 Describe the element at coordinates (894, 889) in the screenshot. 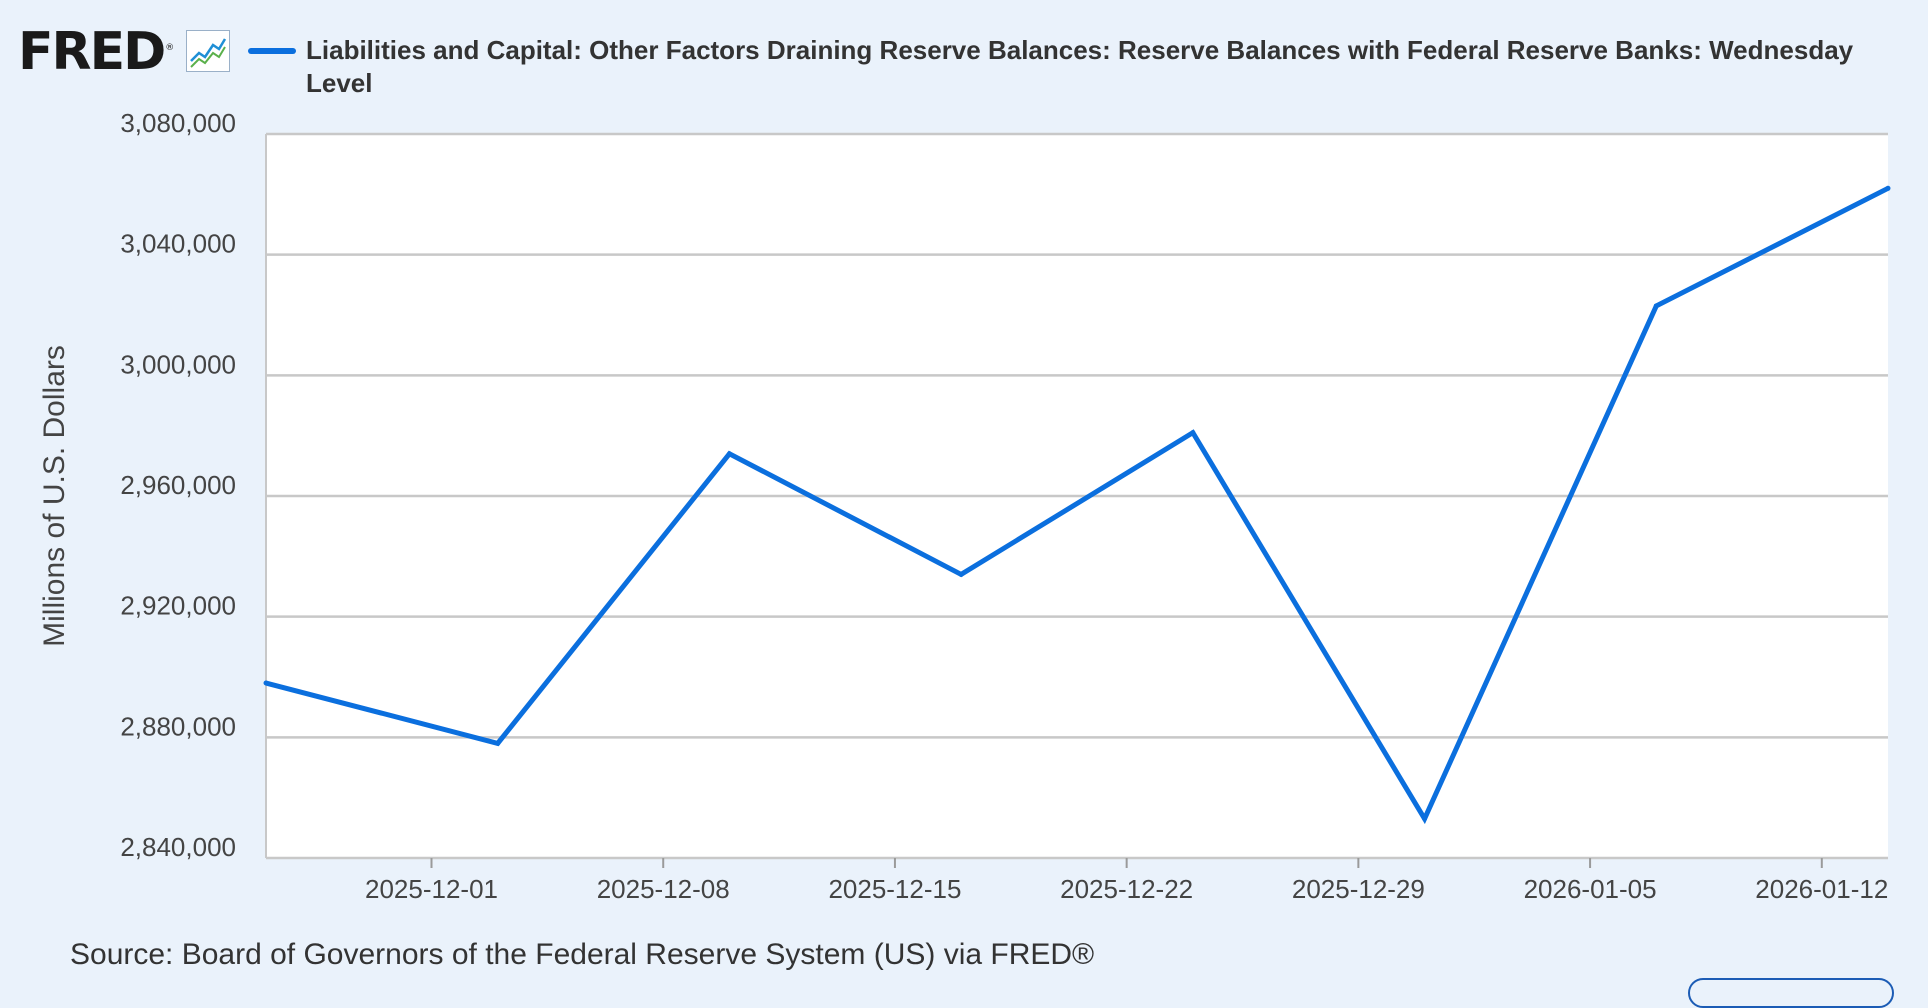

I see `x-tick-label: 2025-12-15` at that location.